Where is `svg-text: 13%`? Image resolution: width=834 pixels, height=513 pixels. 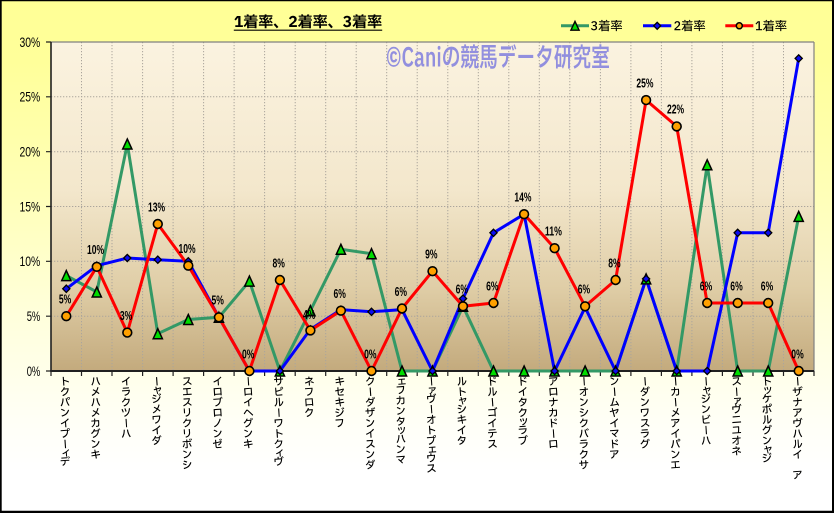 svg-text: 13% is located at coordinates (156, 206).